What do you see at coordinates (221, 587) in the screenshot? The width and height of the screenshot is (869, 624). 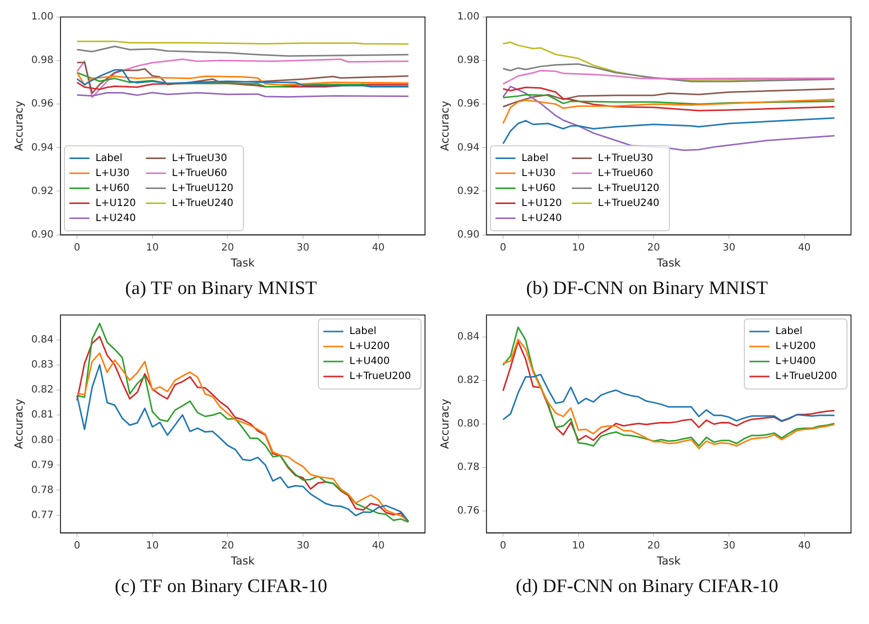 I see `text: (c) TF on Binary CIFAR-10` at bounding box center [221, 587].